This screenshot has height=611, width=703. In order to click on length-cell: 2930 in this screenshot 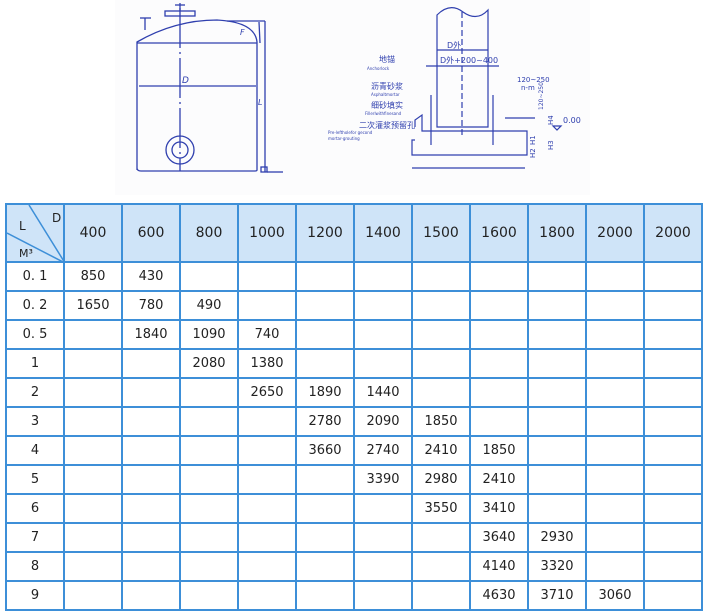, I will do `click(557, 537)`.